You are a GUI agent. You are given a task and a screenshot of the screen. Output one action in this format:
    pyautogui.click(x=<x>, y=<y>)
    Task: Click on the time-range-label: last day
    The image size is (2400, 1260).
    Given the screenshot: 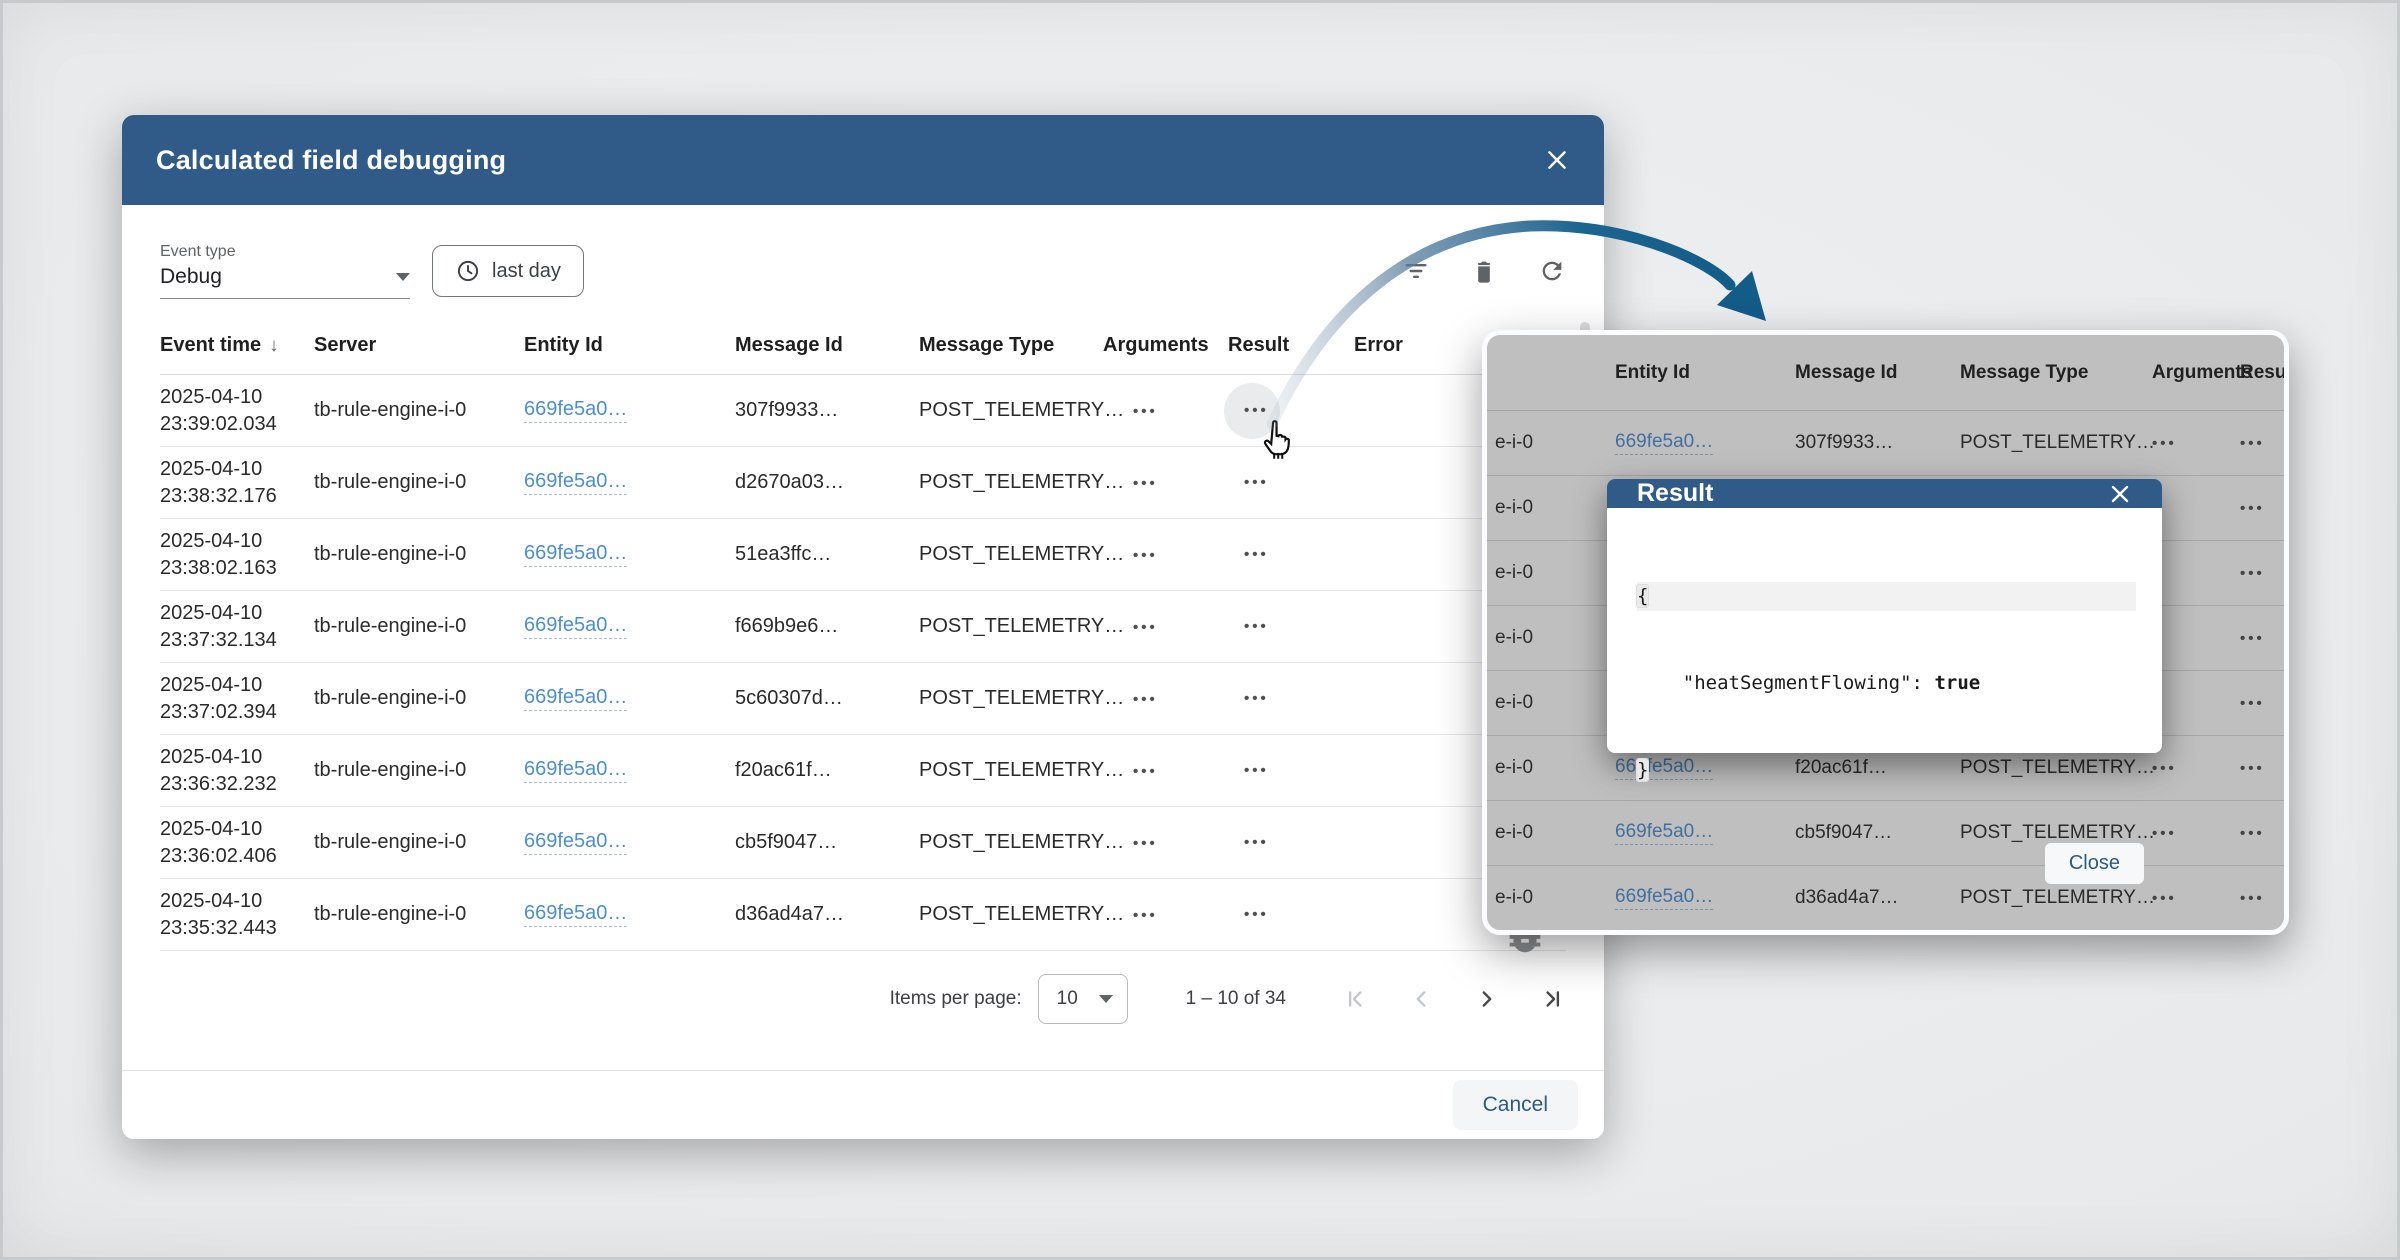 What is the action you would take?
    pyautogui.click(x=526, y=270)
    